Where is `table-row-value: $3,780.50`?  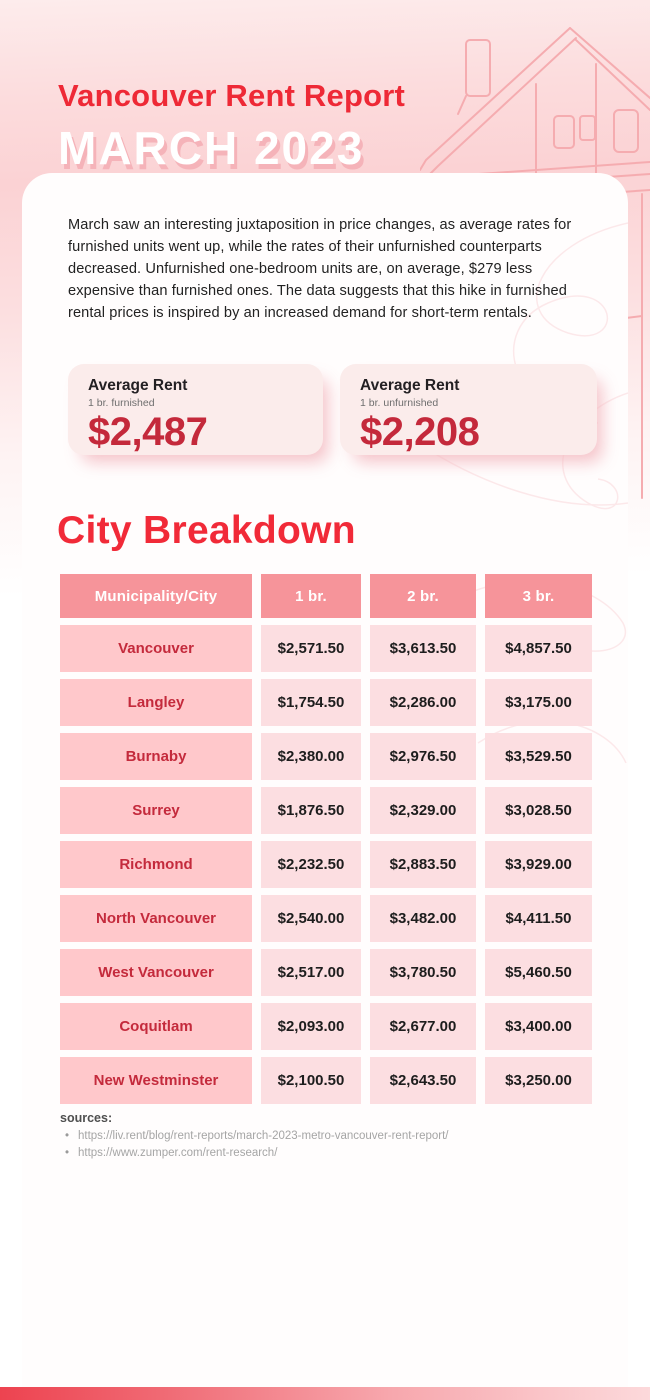 table-row-value: $3,780.50 is located at coordinates (423, 972).